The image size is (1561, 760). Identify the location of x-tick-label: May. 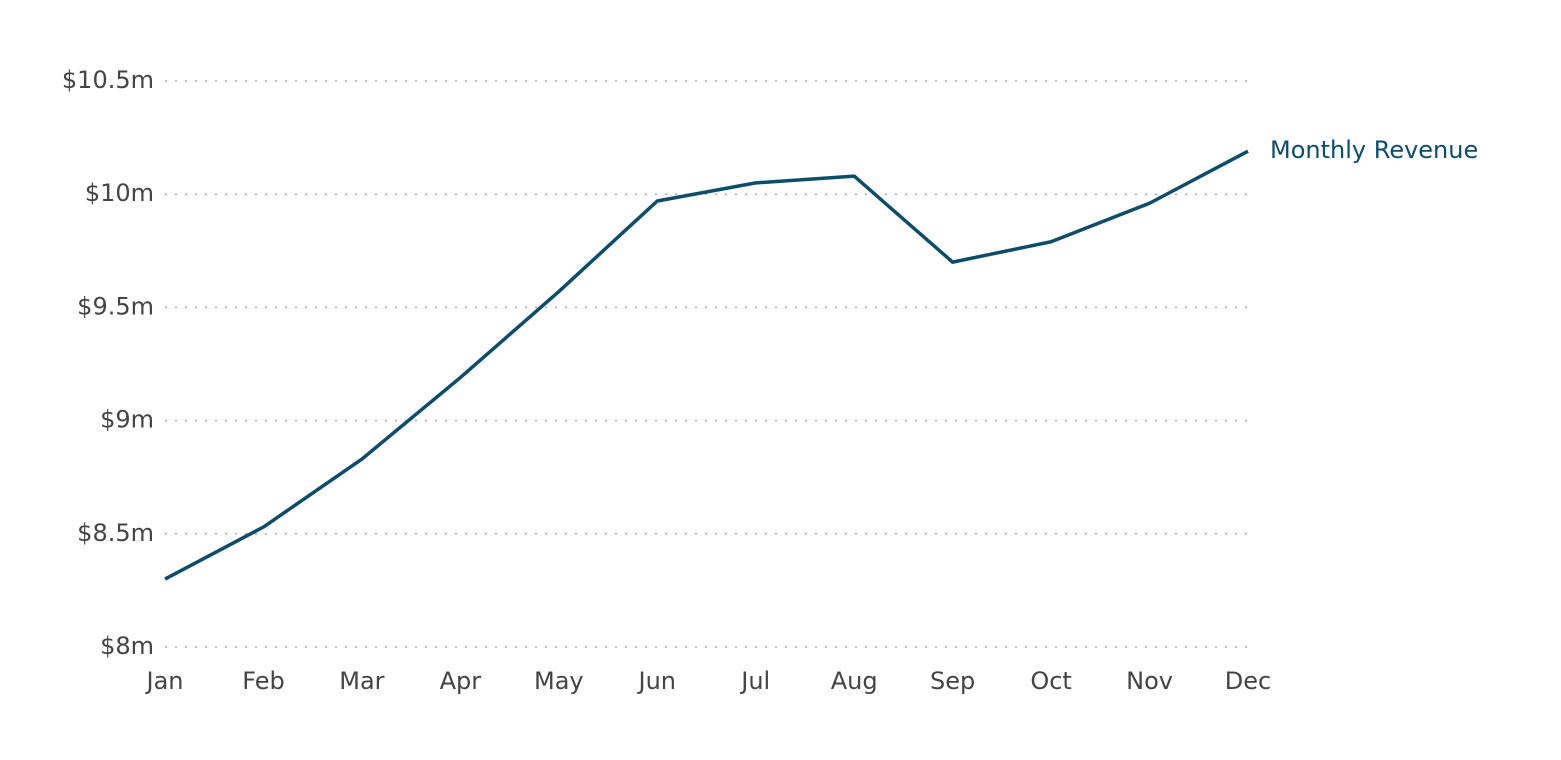
(559, 681).